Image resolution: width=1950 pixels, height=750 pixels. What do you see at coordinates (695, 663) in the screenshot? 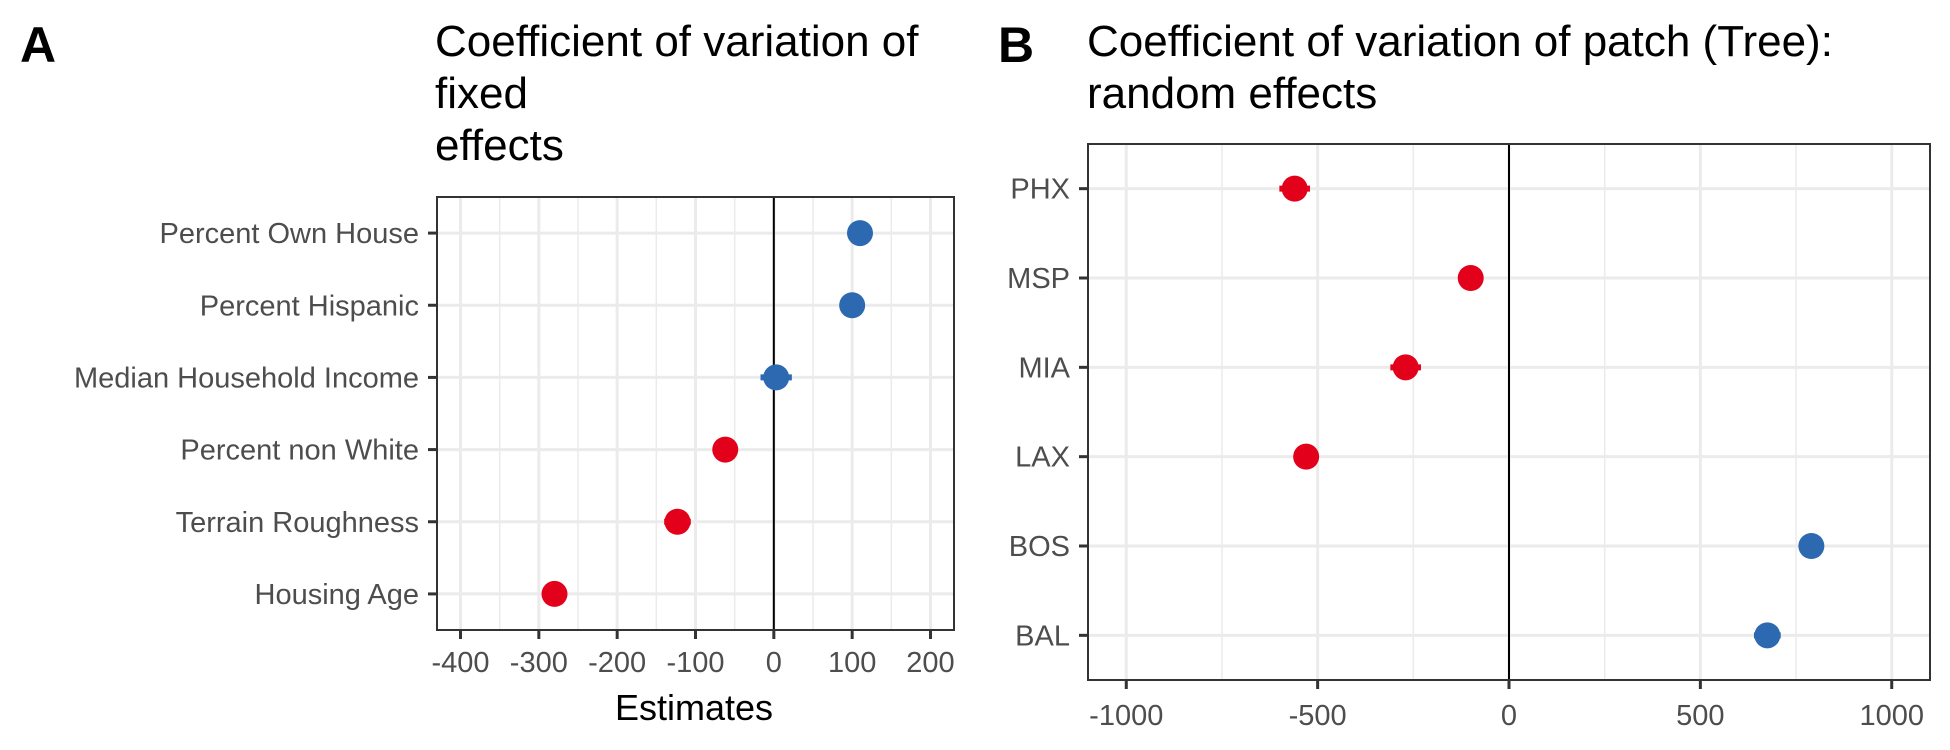
I see `panel-a-x-tick-label: -100` at bounding box center [695, 663].